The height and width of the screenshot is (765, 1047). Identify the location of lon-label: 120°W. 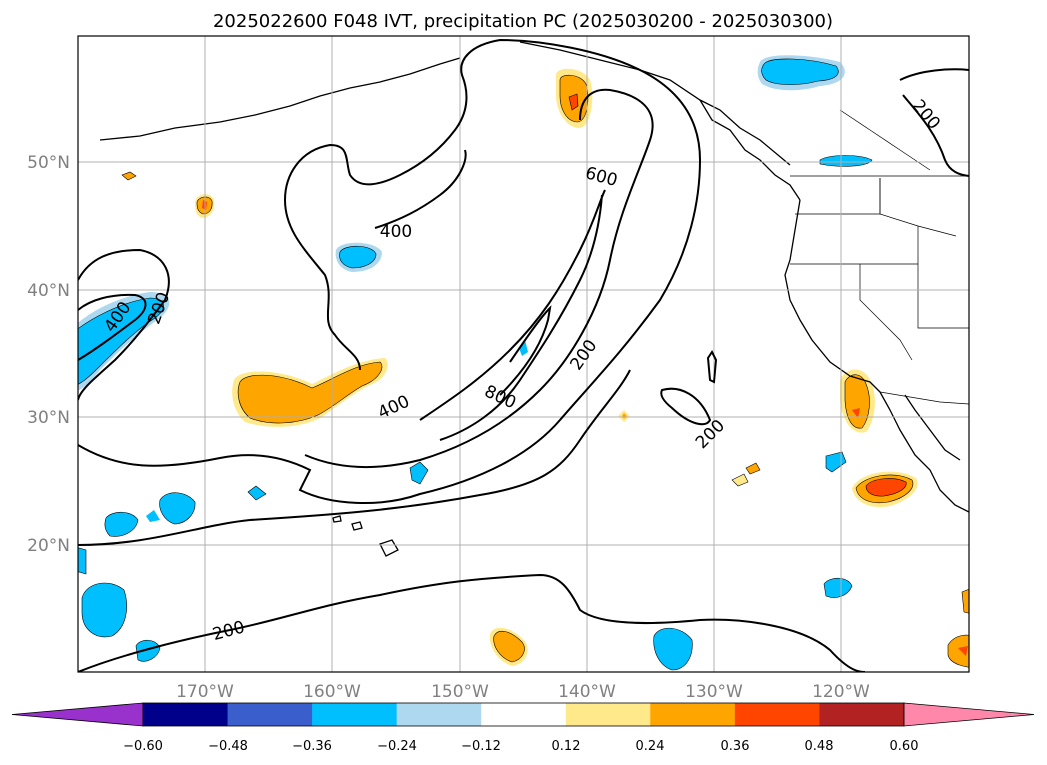
(841, 692).